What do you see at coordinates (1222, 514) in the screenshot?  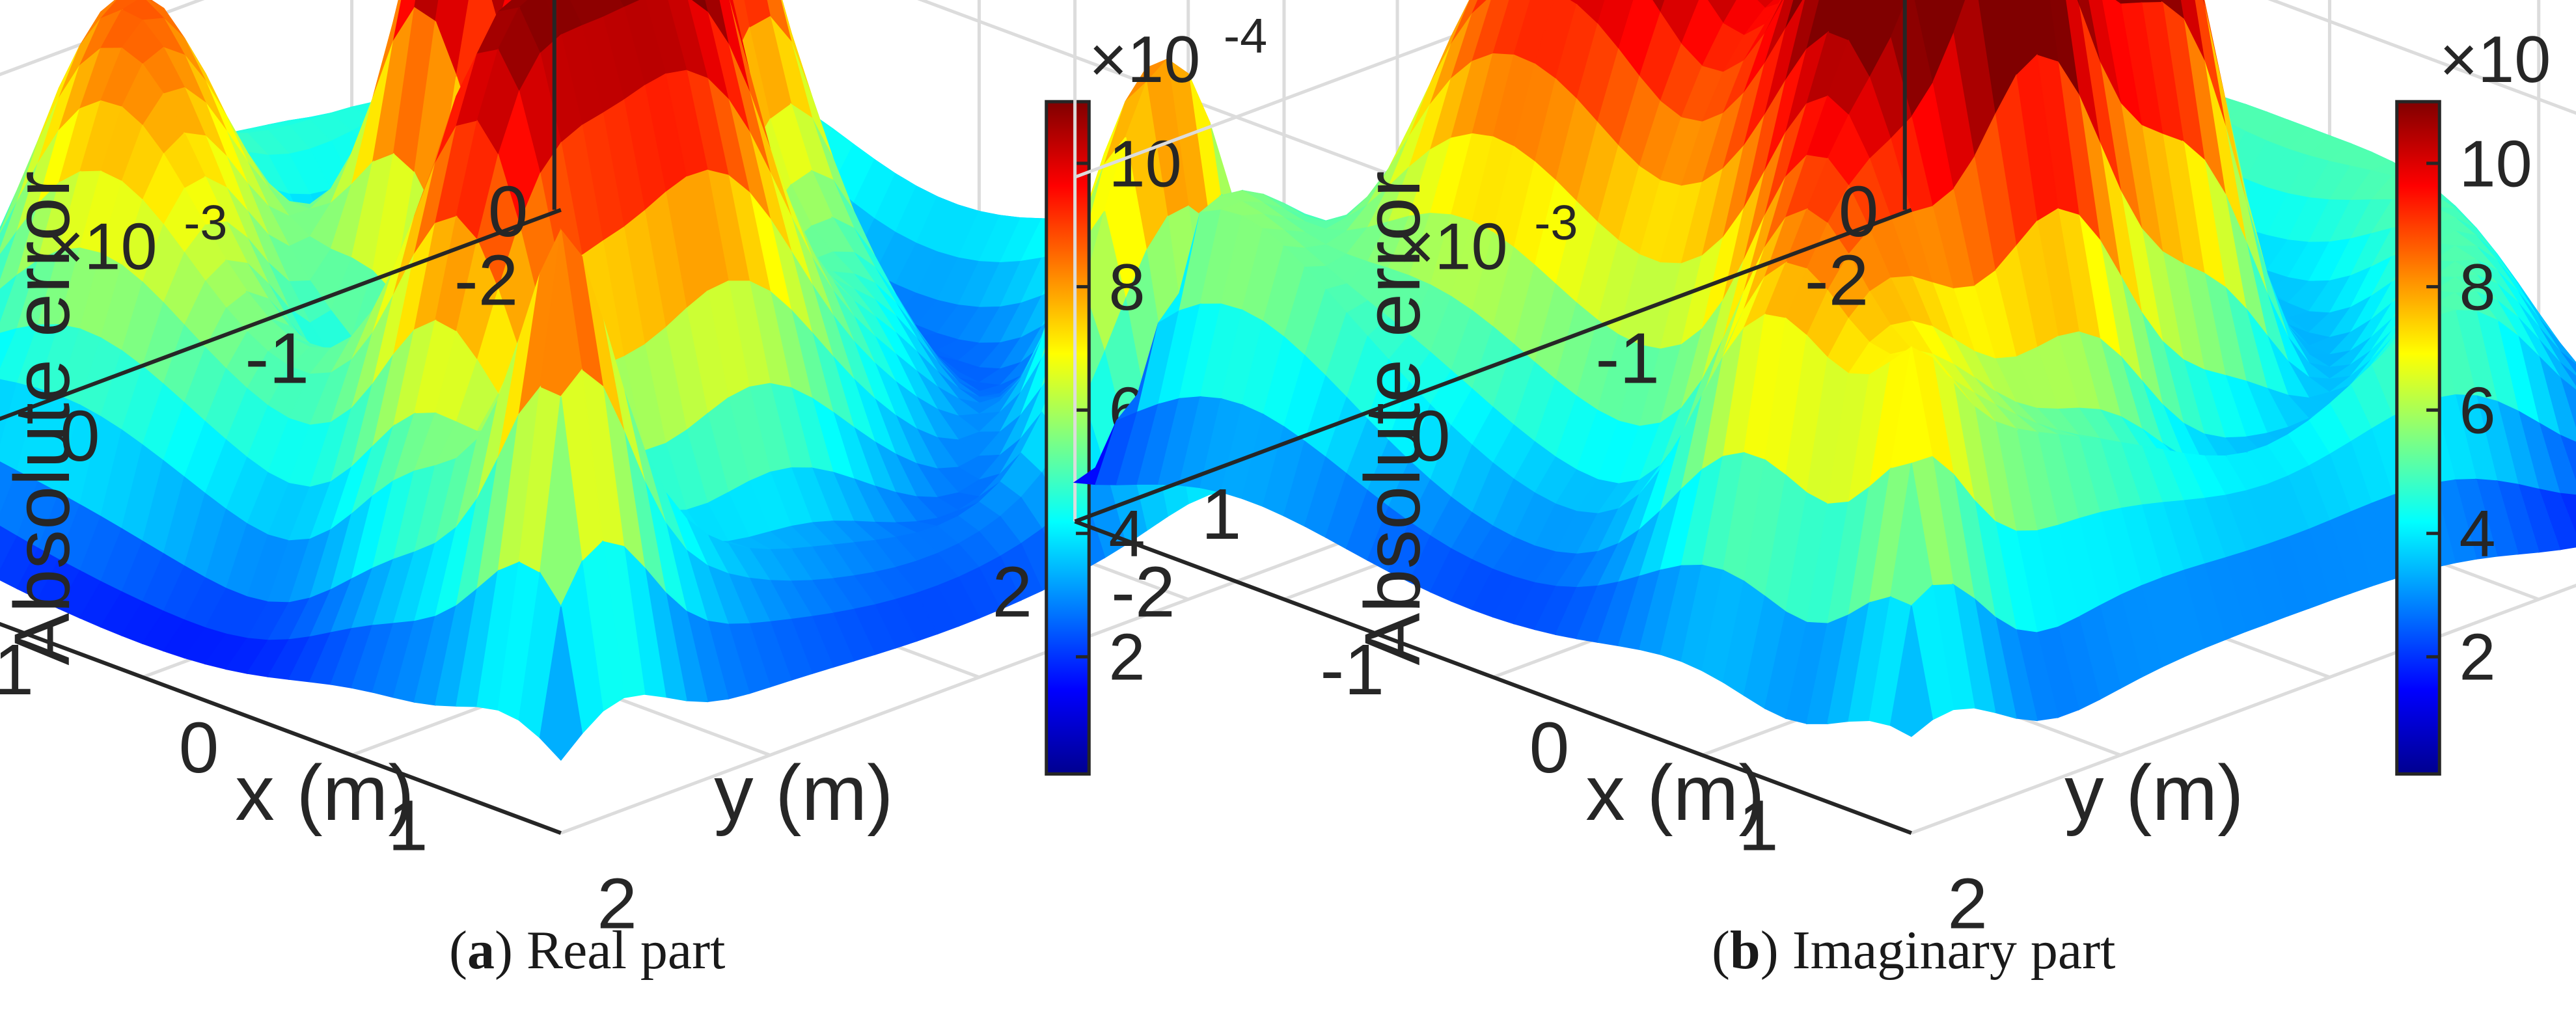 I see `x-tick-label-3: 1` at bounding box center [1222, 514].